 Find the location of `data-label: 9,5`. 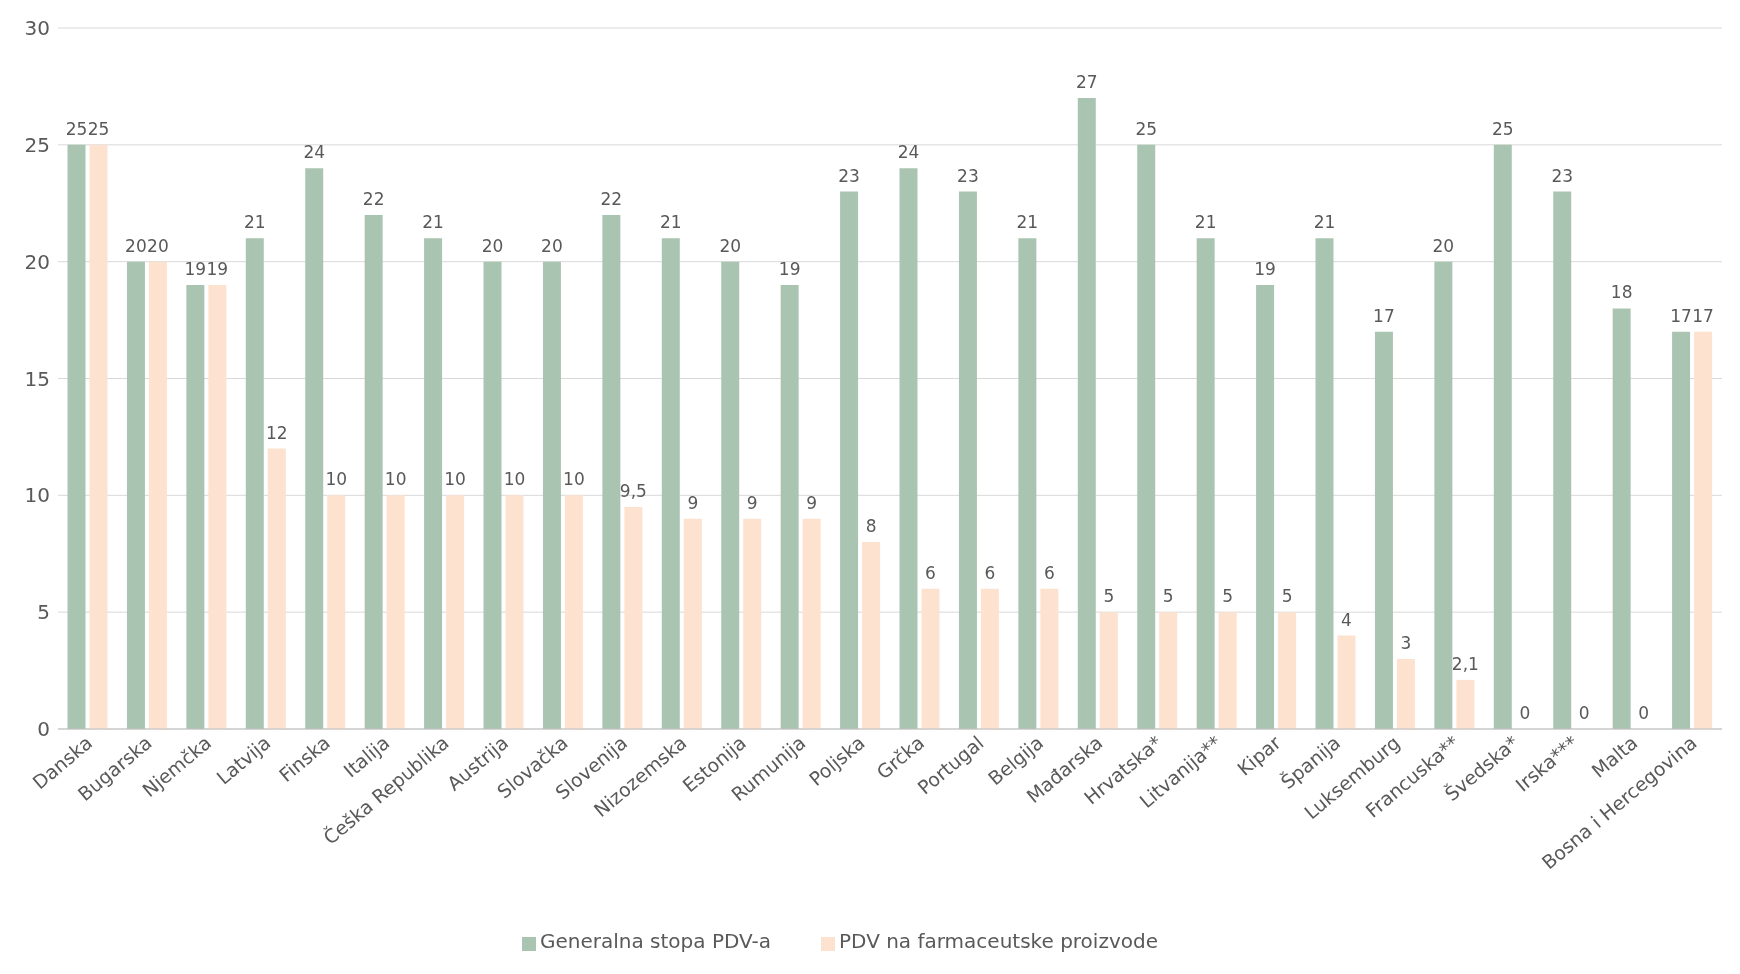

data-label: 9,5 is located at coordinates (633, 491).